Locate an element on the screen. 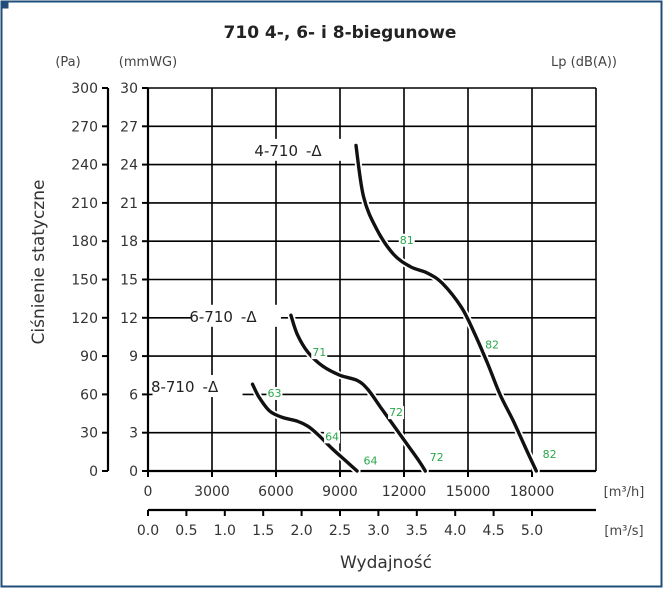 The height and width of the screenshot is (592, 663). y-tick-label-mmwg: 3 is located at coordinates (133, 434).